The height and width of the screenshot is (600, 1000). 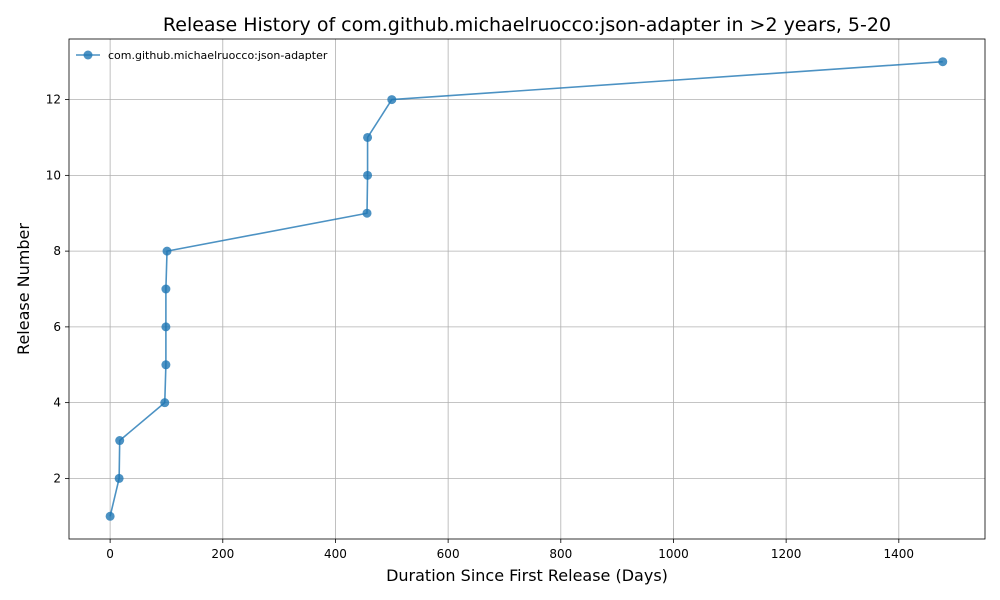 What do you see at coordinates (53, 100) in the screenshot?
I see `y-tick-label: 12` at bounding box center [53, 100].